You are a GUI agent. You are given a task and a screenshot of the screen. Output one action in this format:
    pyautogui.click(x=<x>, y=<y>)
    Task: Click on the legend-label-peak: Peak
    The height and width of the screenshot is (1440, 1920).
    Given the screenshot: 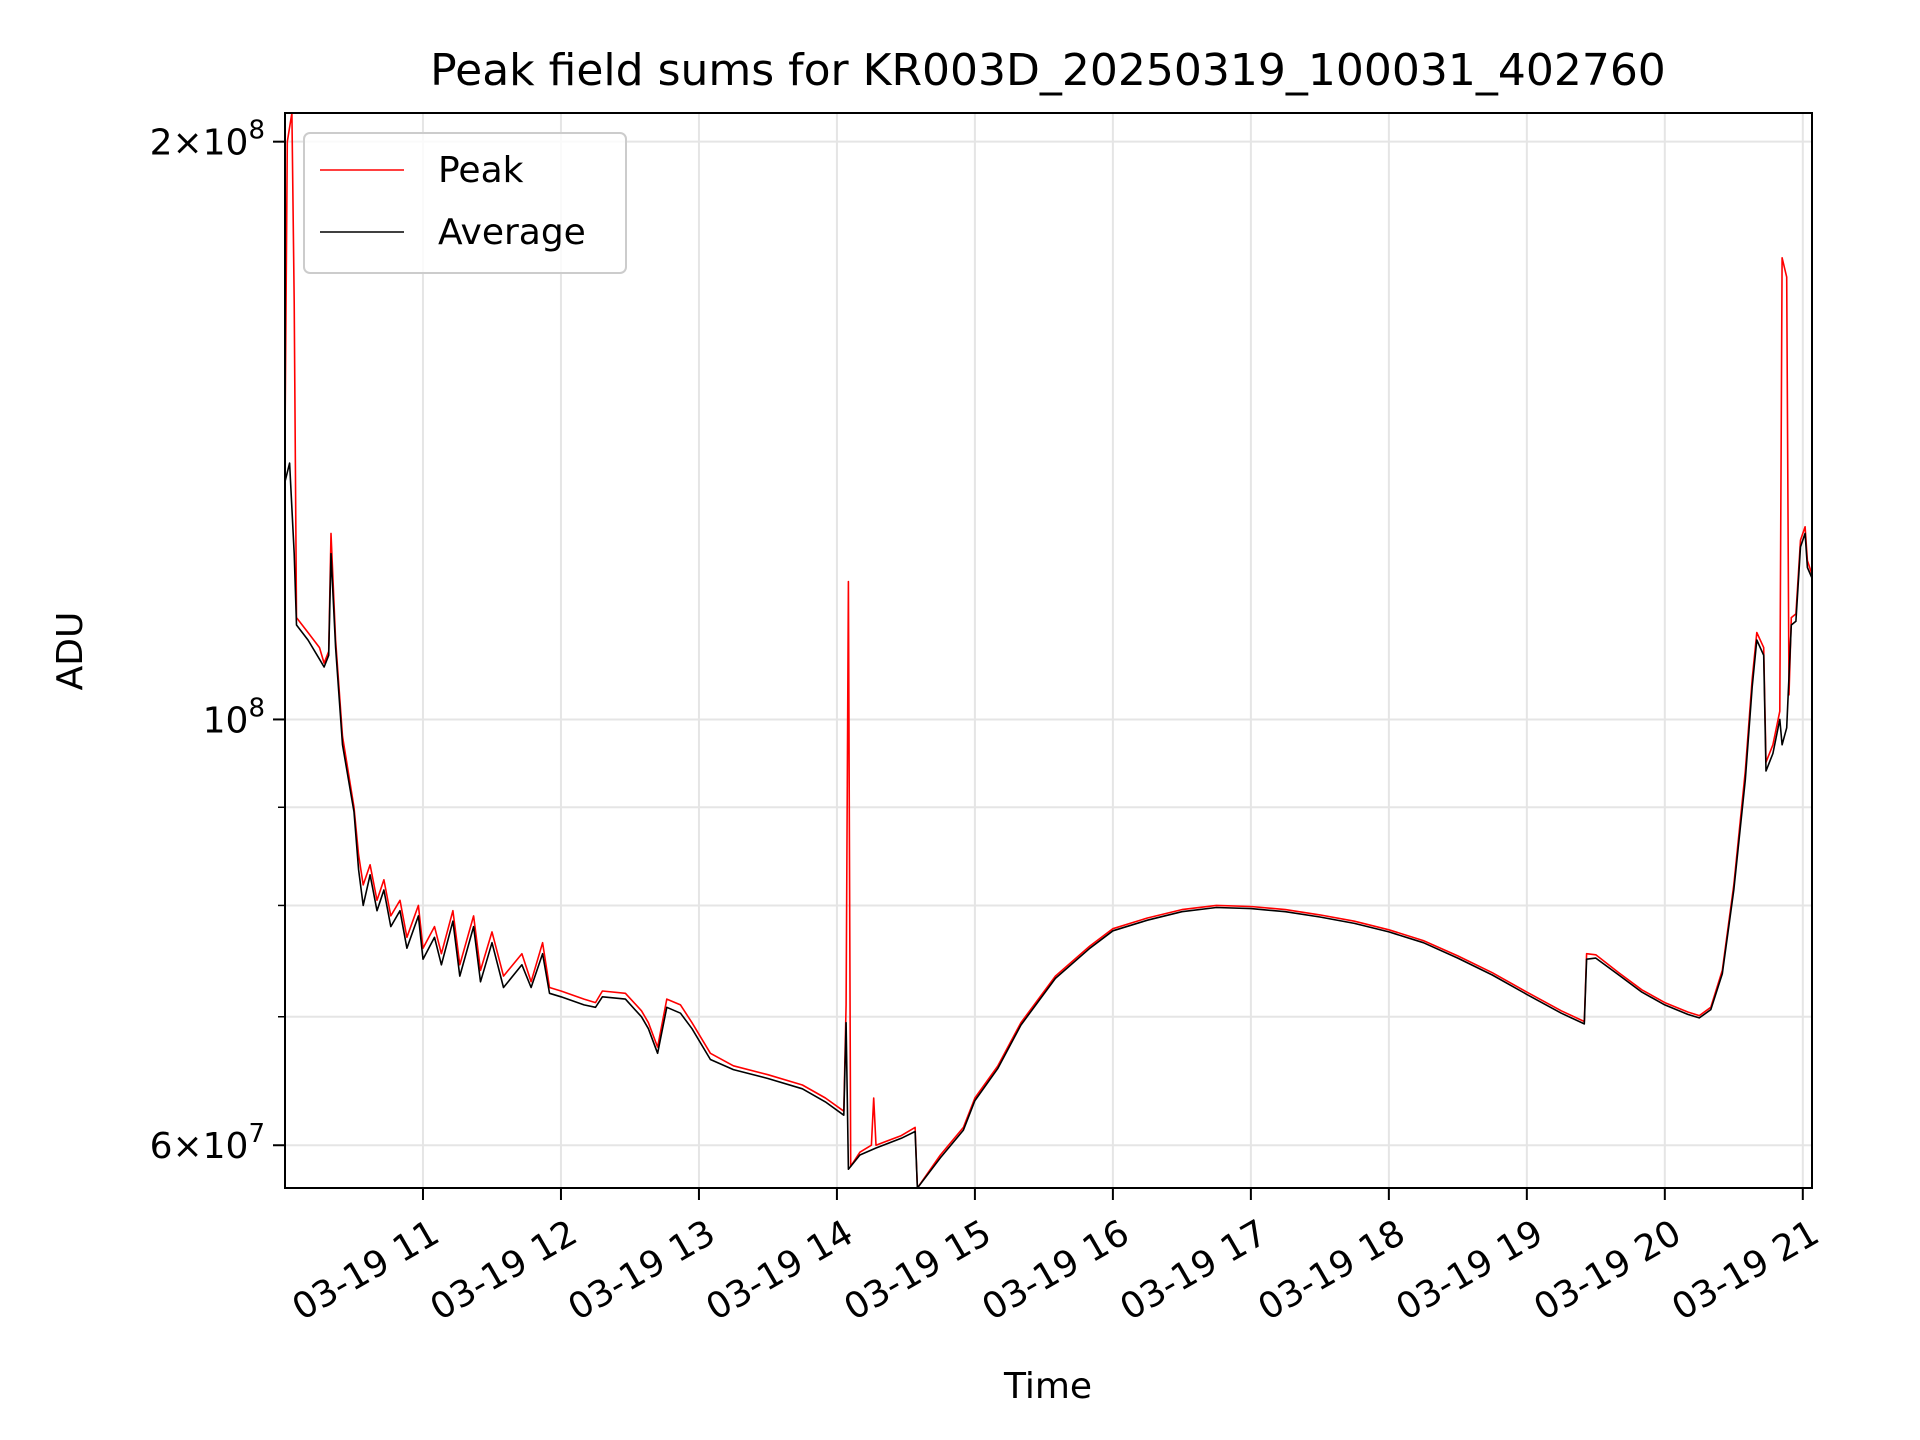 What is the action you would take?
    pyautogui.click(x=481, y=170)
    